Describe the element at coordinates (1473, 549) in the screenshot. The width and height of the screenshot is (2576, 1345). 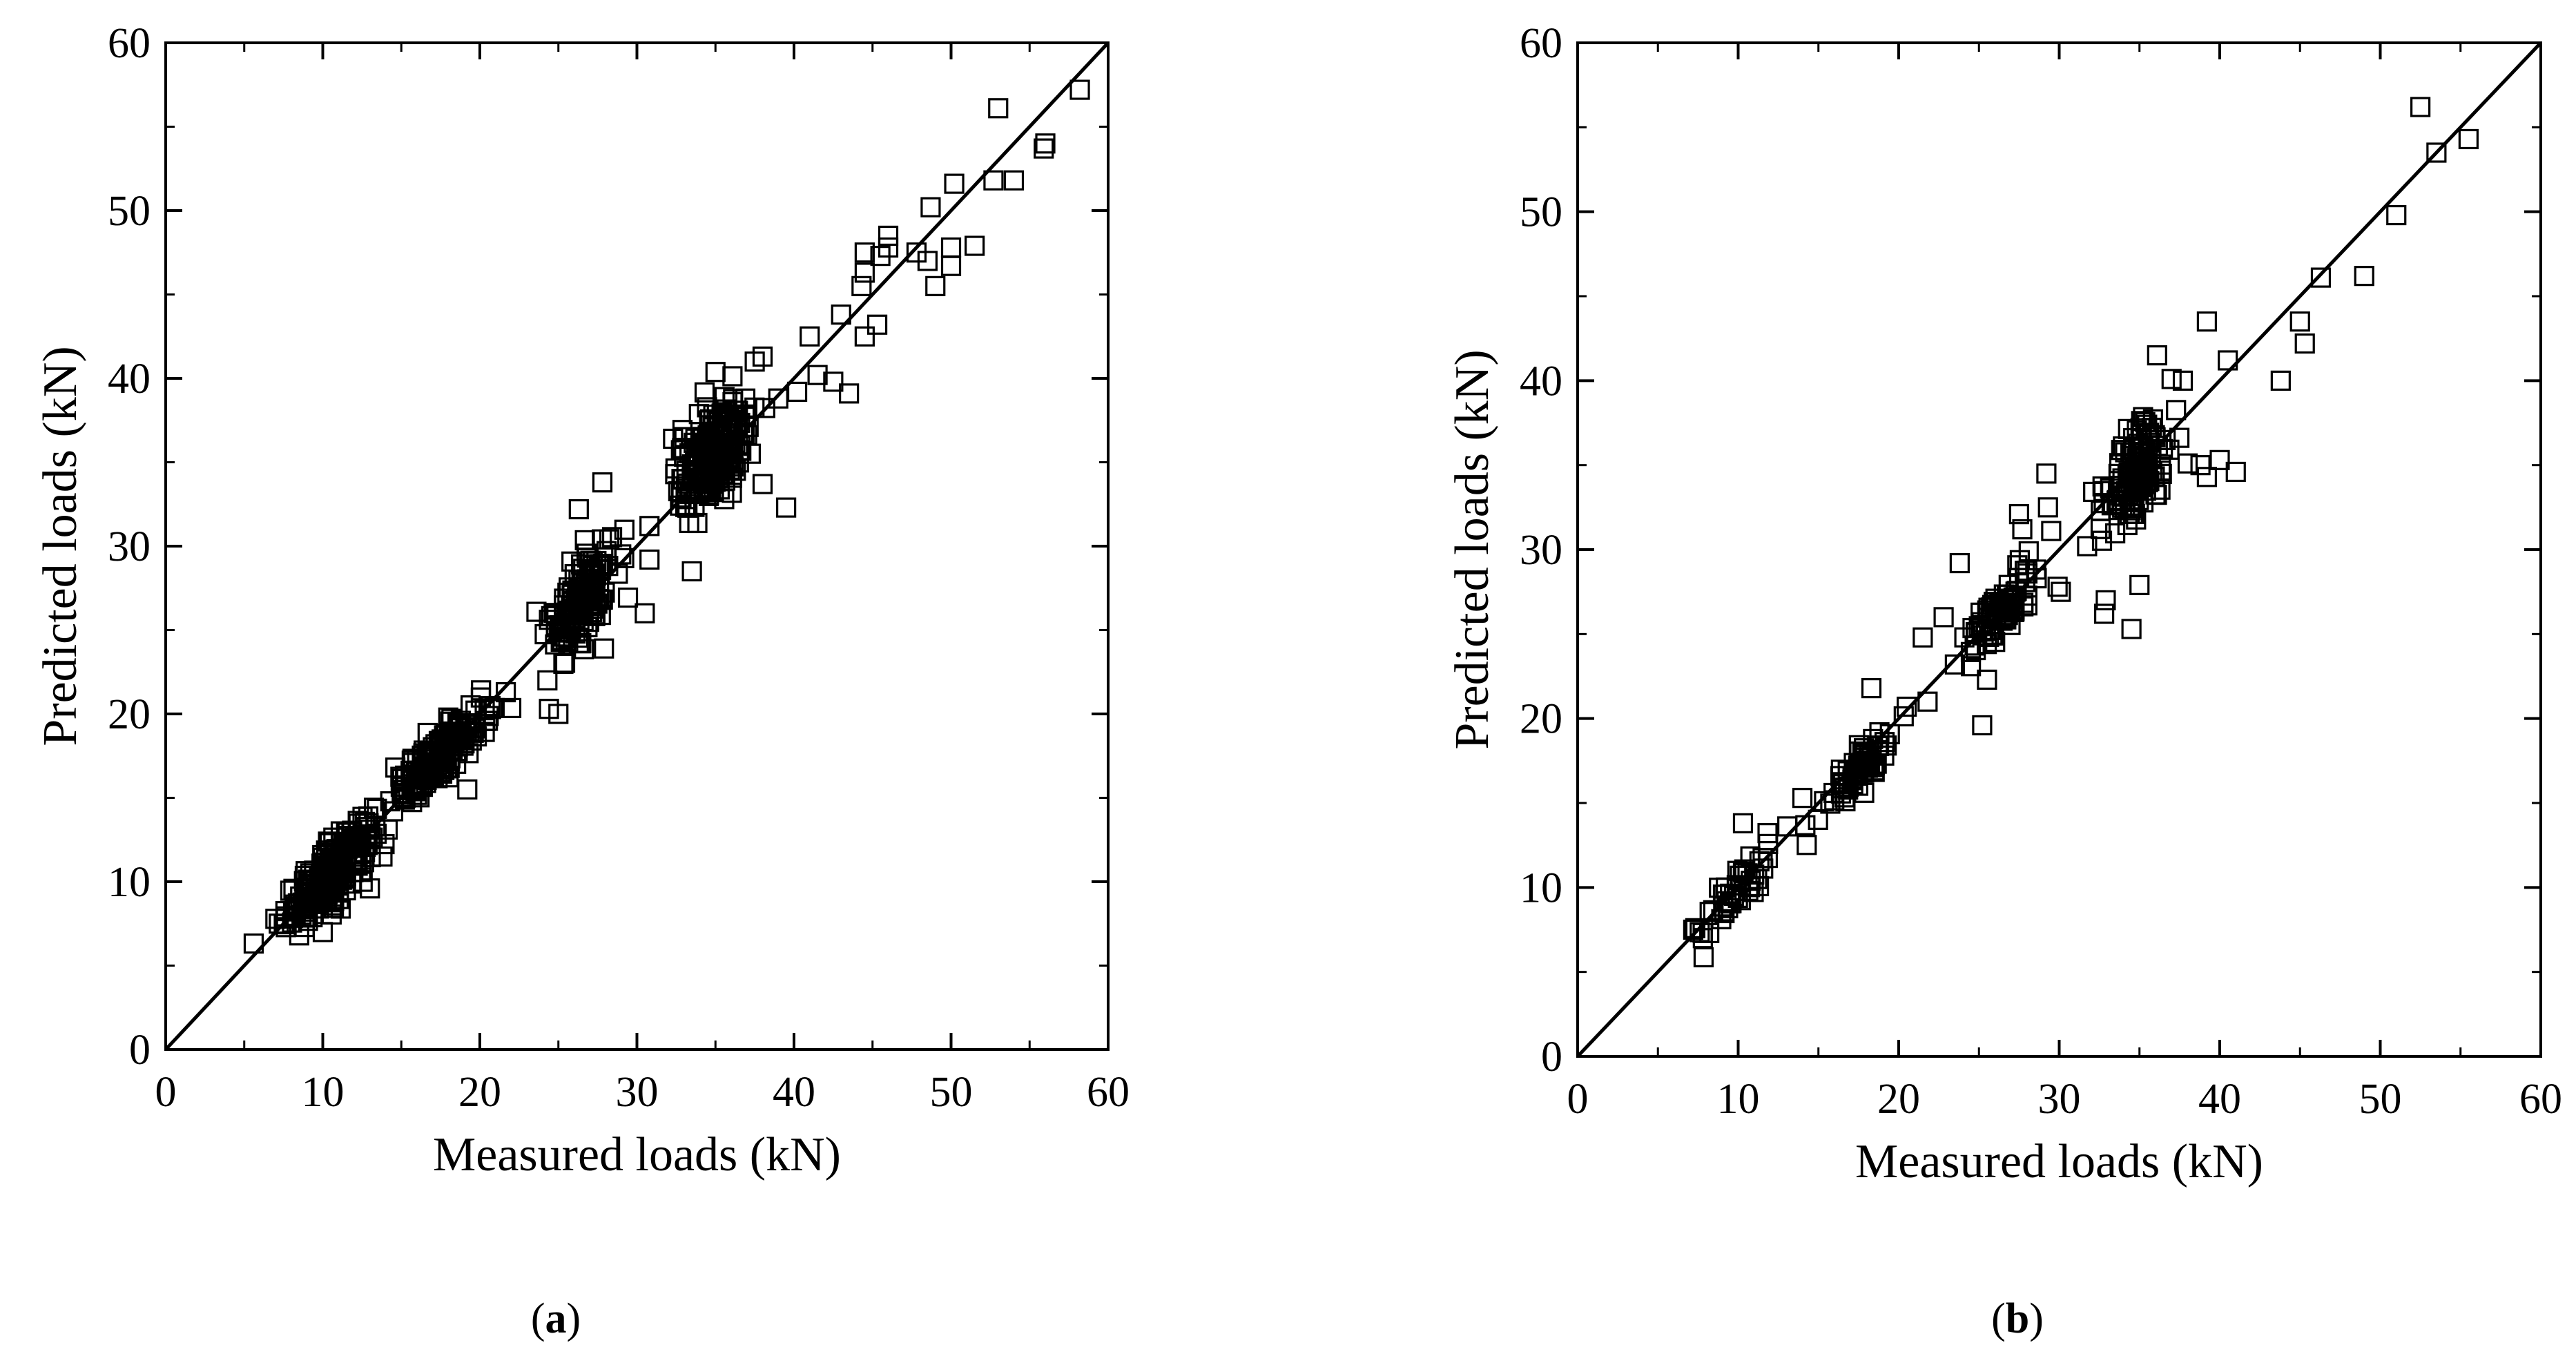
I see `y-axis-title: Predicted loads (kN)` at that location.